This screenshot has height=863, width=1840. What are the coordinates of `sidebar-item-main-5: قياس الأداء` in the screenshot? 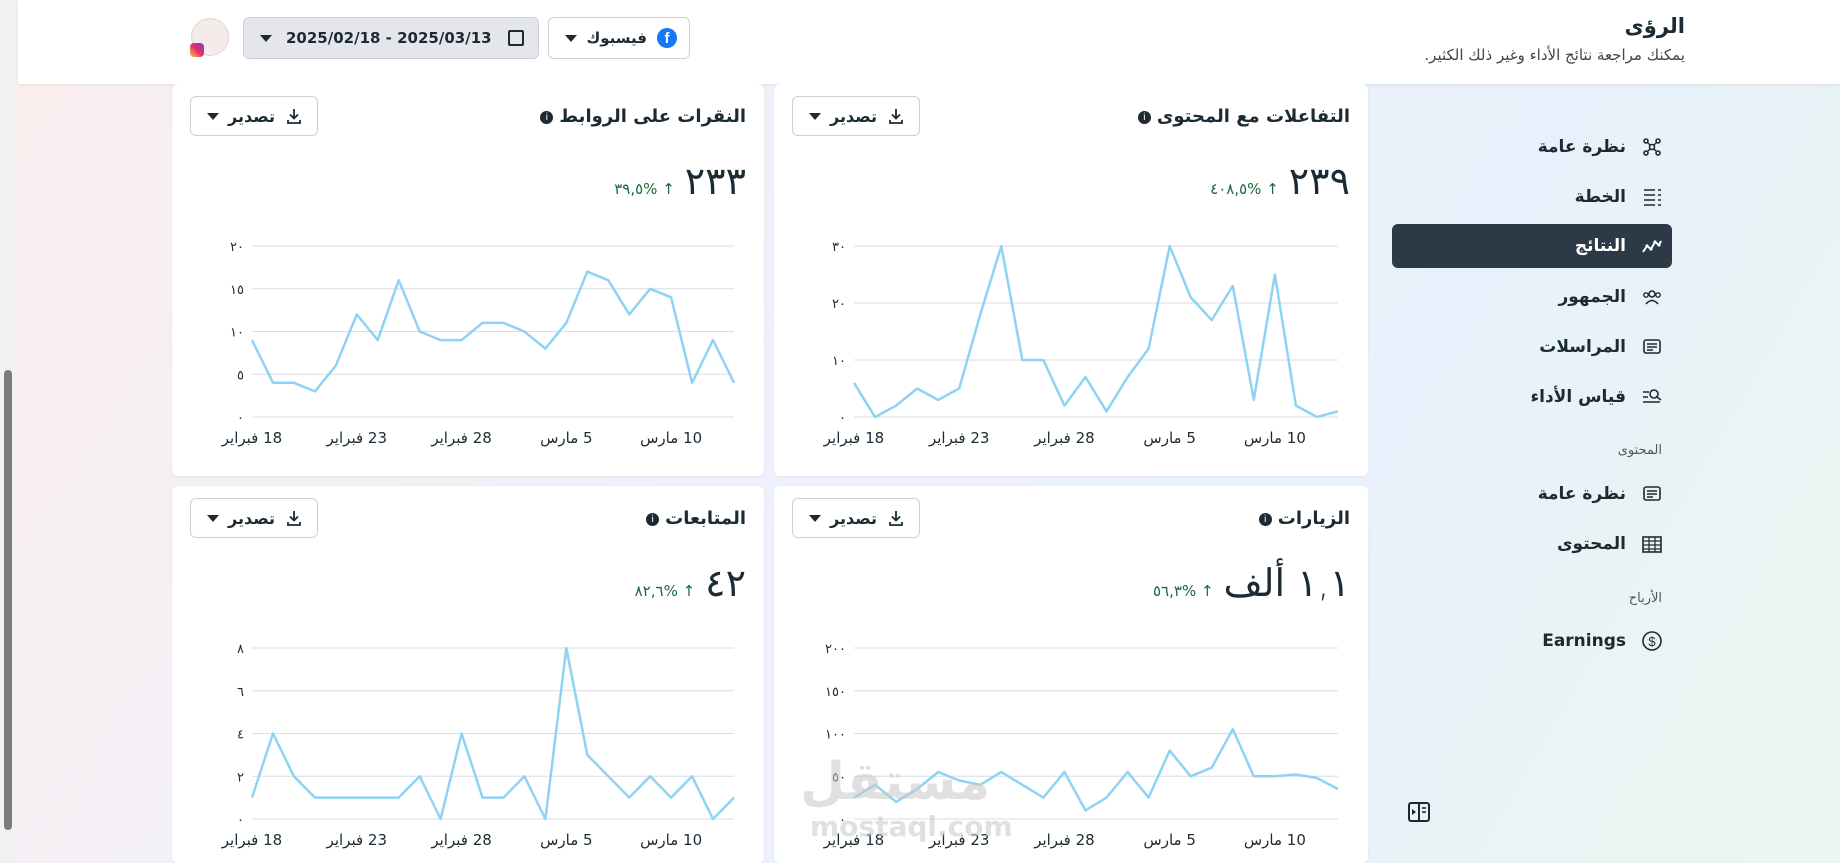 It's located at (1532, 397).